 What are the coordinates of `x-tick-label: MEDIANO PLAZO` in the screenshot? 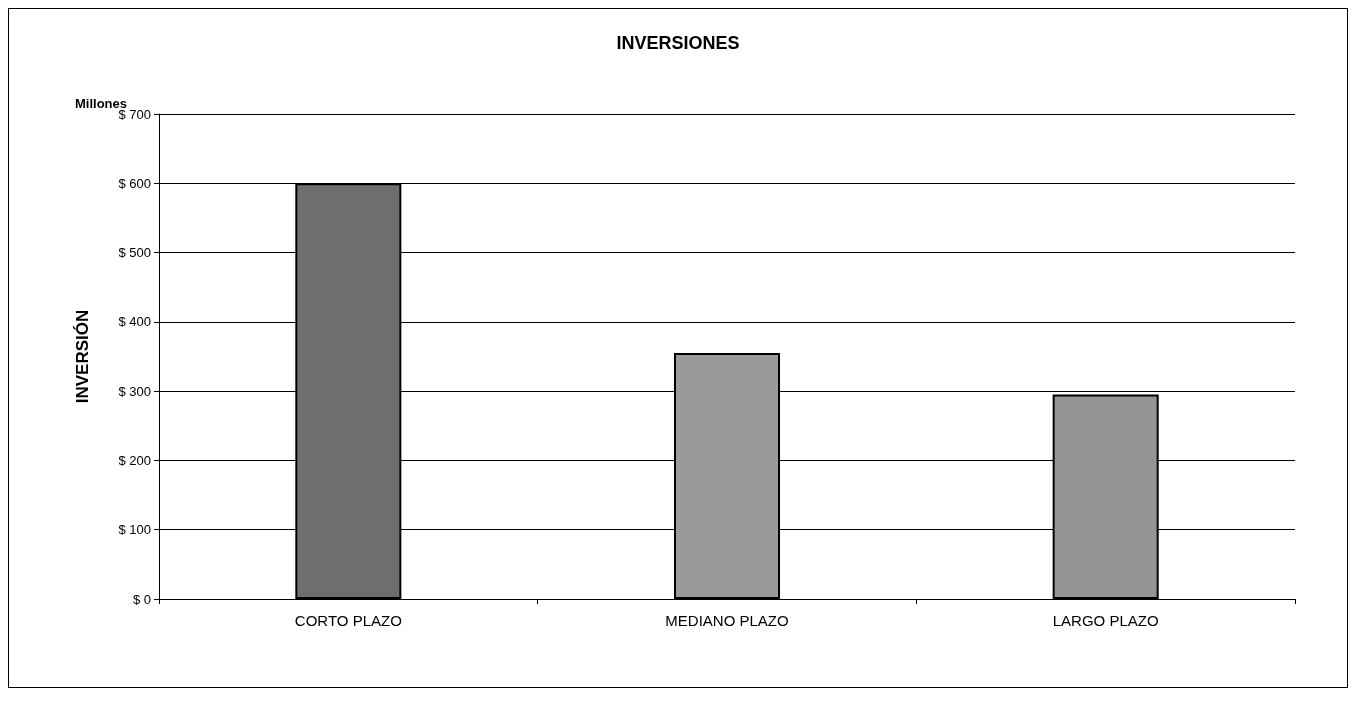 It's located at (727, 620).